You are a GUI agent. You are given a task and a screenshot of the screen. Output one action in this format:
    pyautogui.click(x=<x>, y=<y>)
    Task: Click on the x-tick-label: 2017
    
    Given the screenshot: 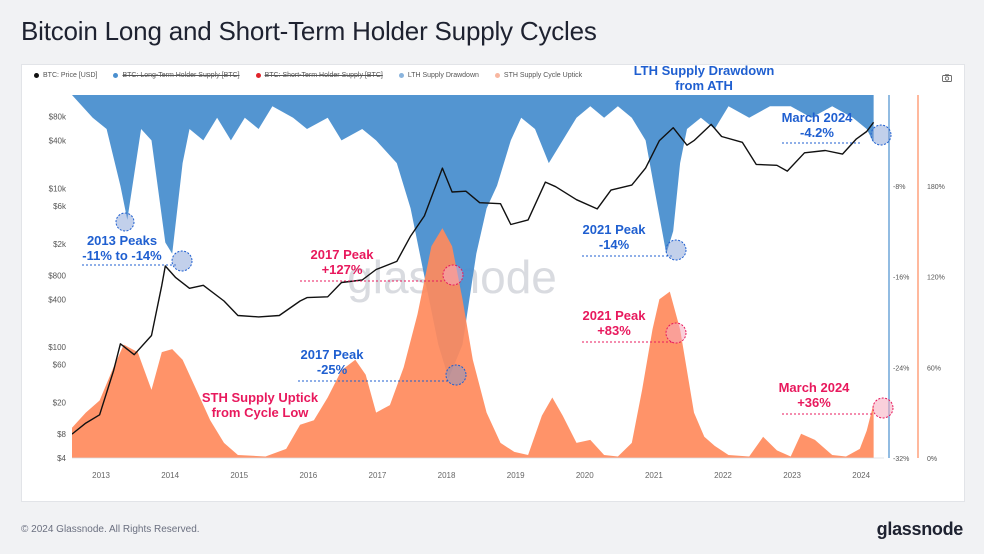 What is the action you would take?
    pyautogui.click(x=378, y=475)
    